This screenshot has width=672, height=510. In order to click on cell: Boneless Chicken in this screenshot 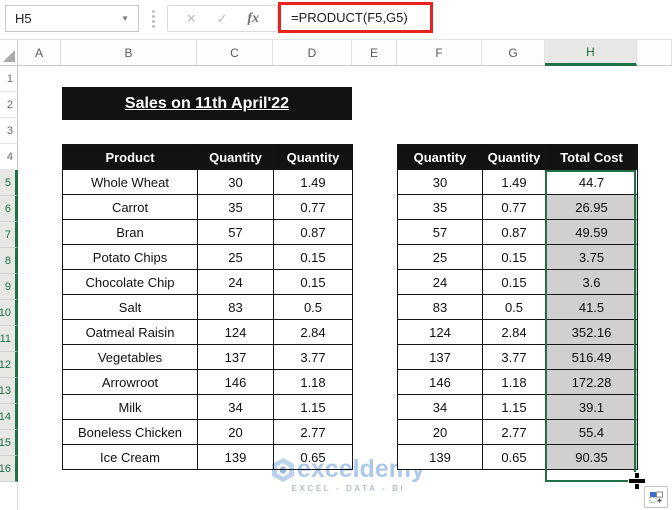, I will do `click(130, 432)`.